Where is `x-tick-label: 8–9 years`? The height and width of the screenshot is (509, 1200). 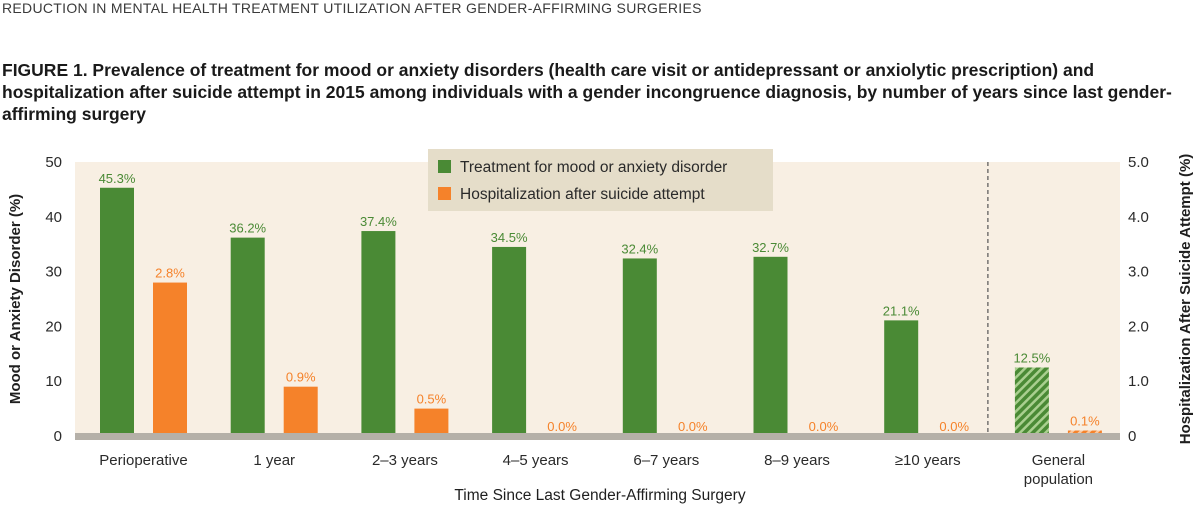 x-tick-label: 8–9 years is located at coordinates (797, 460).